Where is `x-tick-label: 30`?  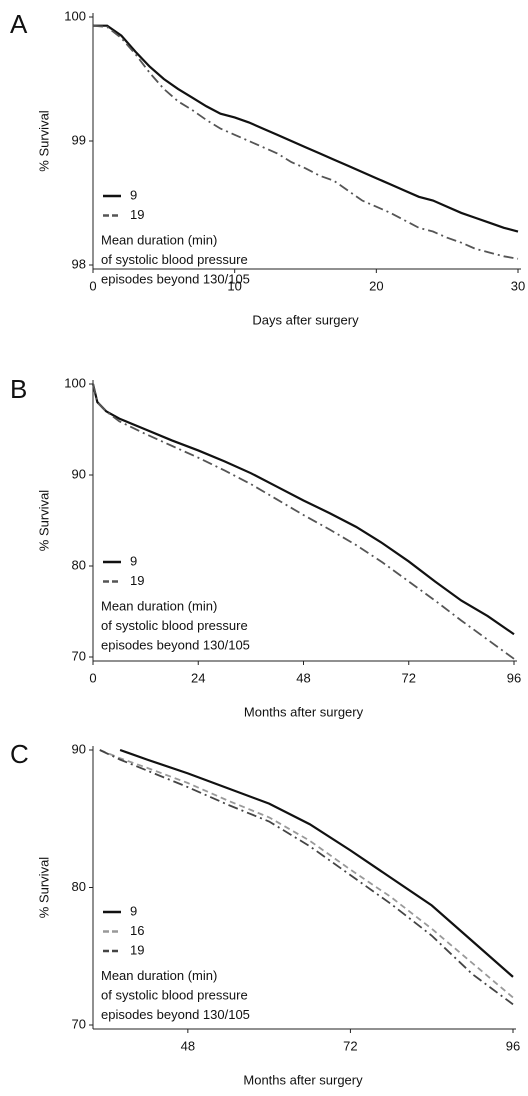 x-tick-label: 30 is located at coordinates (518, 285).